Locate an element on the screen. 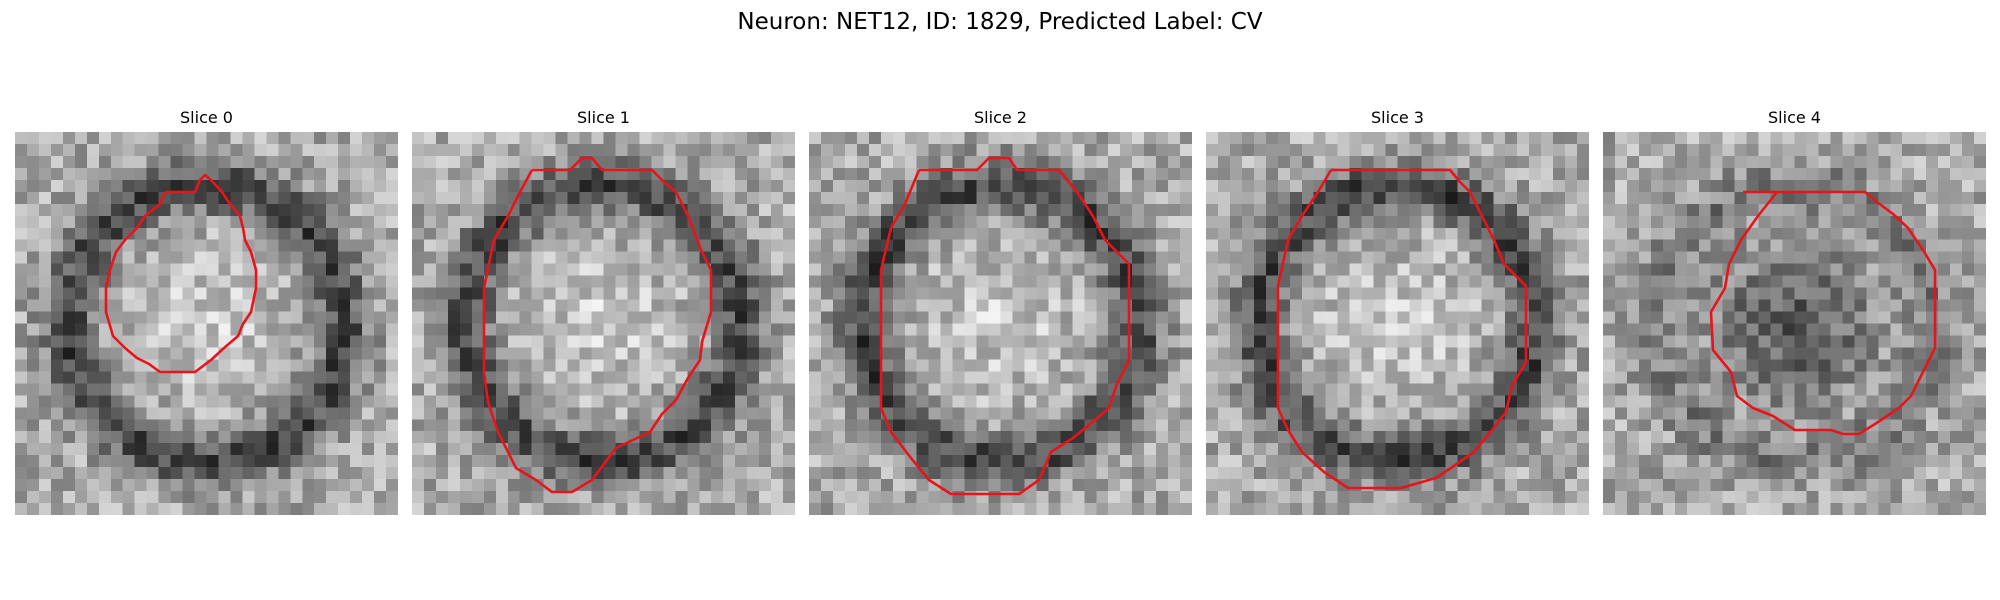 The width and height of the screenshot is (2000, 600). slice-4-title: Slice 4 is located at coordinates (1794, 117).